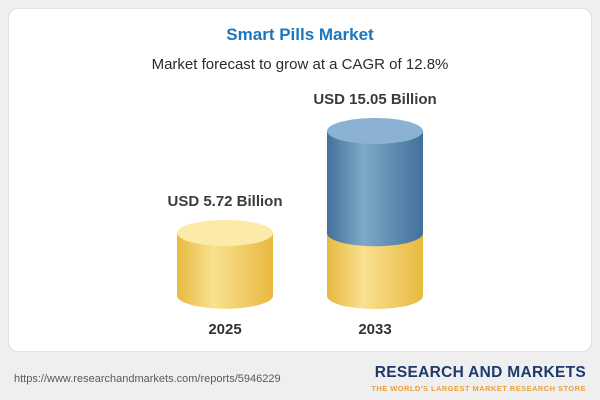 The width and height of the screenshot is (600, 400). I want to click on bar-group-2033: USD 15.05 Billion 2033, so click(374, 214).